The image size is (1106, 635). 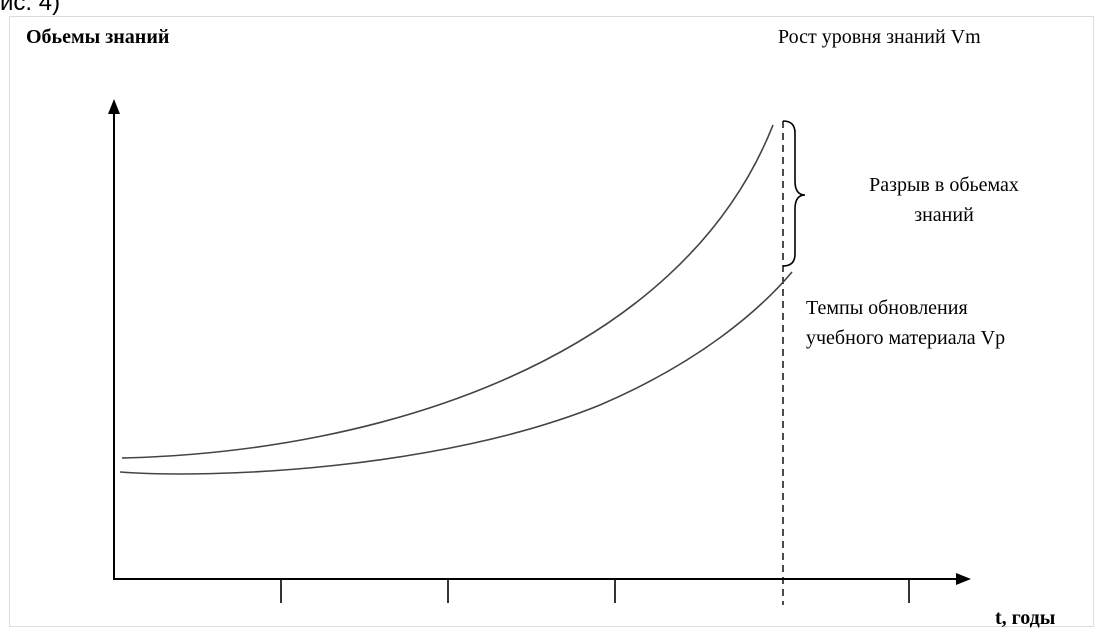 What do you see at coordinates (906, 338) in the screenshot?
I see `curve-vp-label-line2: учебного материала Vp` at bounding box center [906, 338].